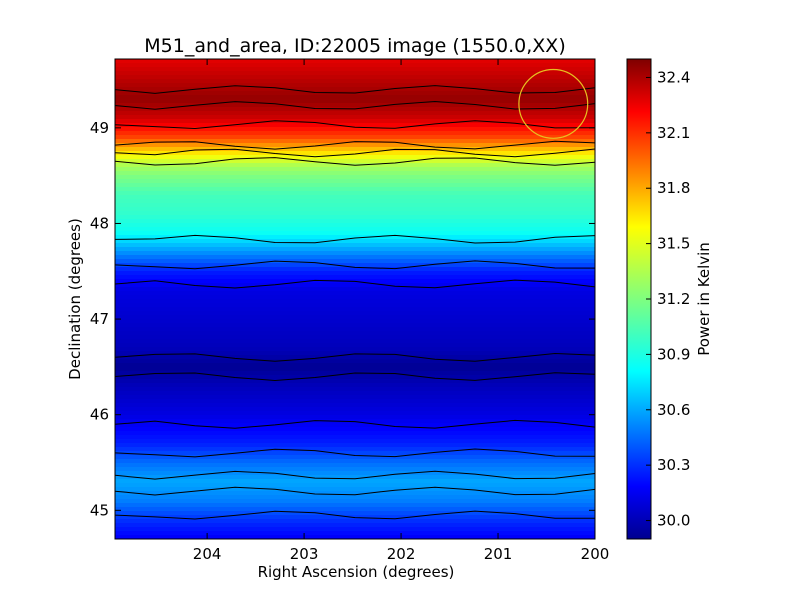 The height and width of the screenshot is (600, 800). I want to click on colorbar-tick-label: 31.8, so click(673, 188).